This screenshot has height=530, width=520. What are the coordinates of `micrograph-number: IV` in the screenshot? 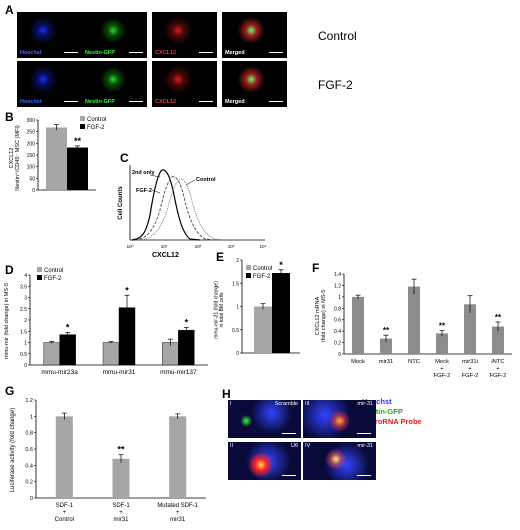 It's located at (308, 446).